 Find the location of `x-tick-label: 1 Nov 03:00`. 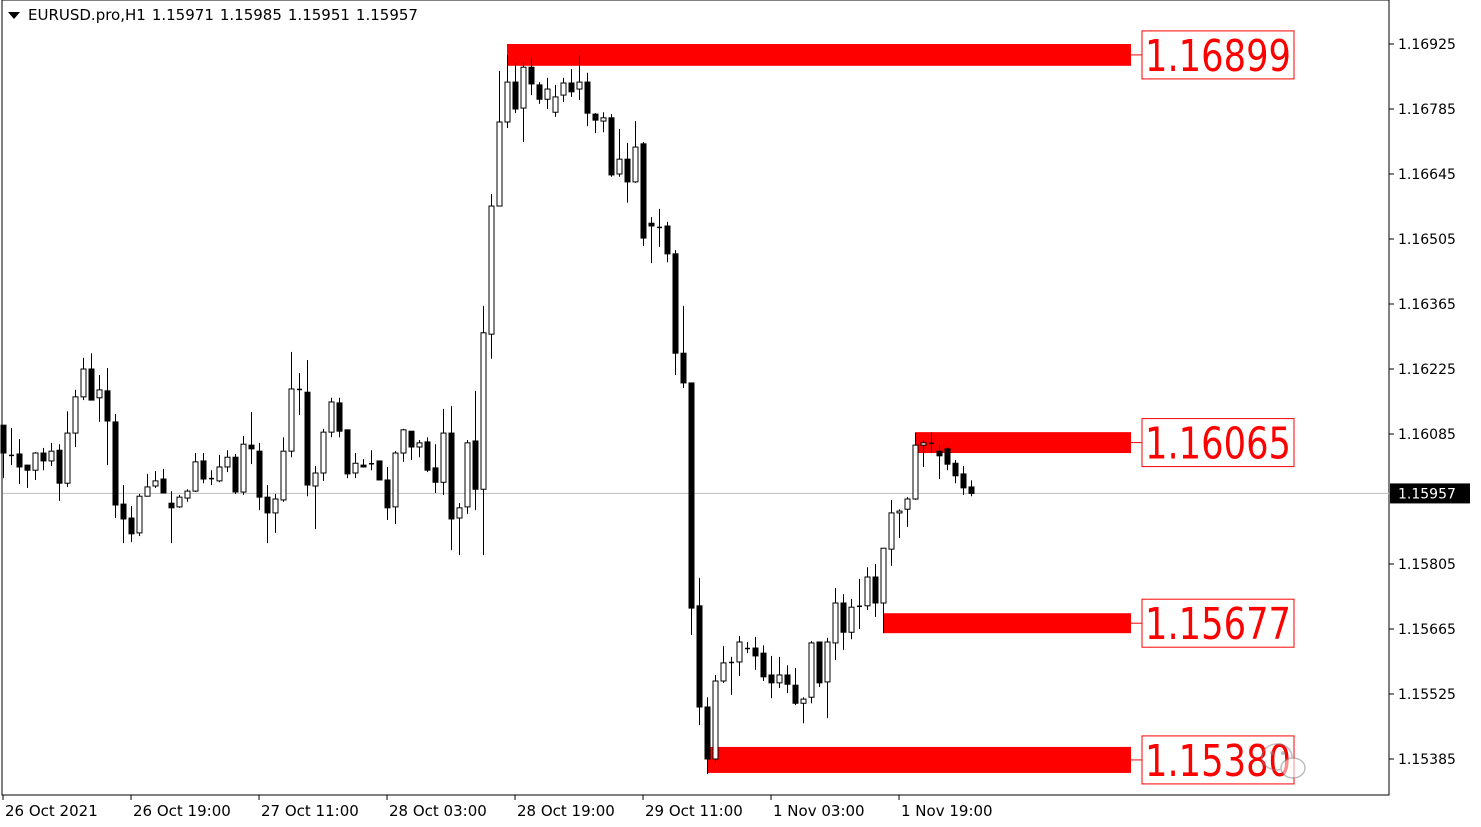

x-tick-label: 1 Nov 03:00 is located at coordinates (819, 811).